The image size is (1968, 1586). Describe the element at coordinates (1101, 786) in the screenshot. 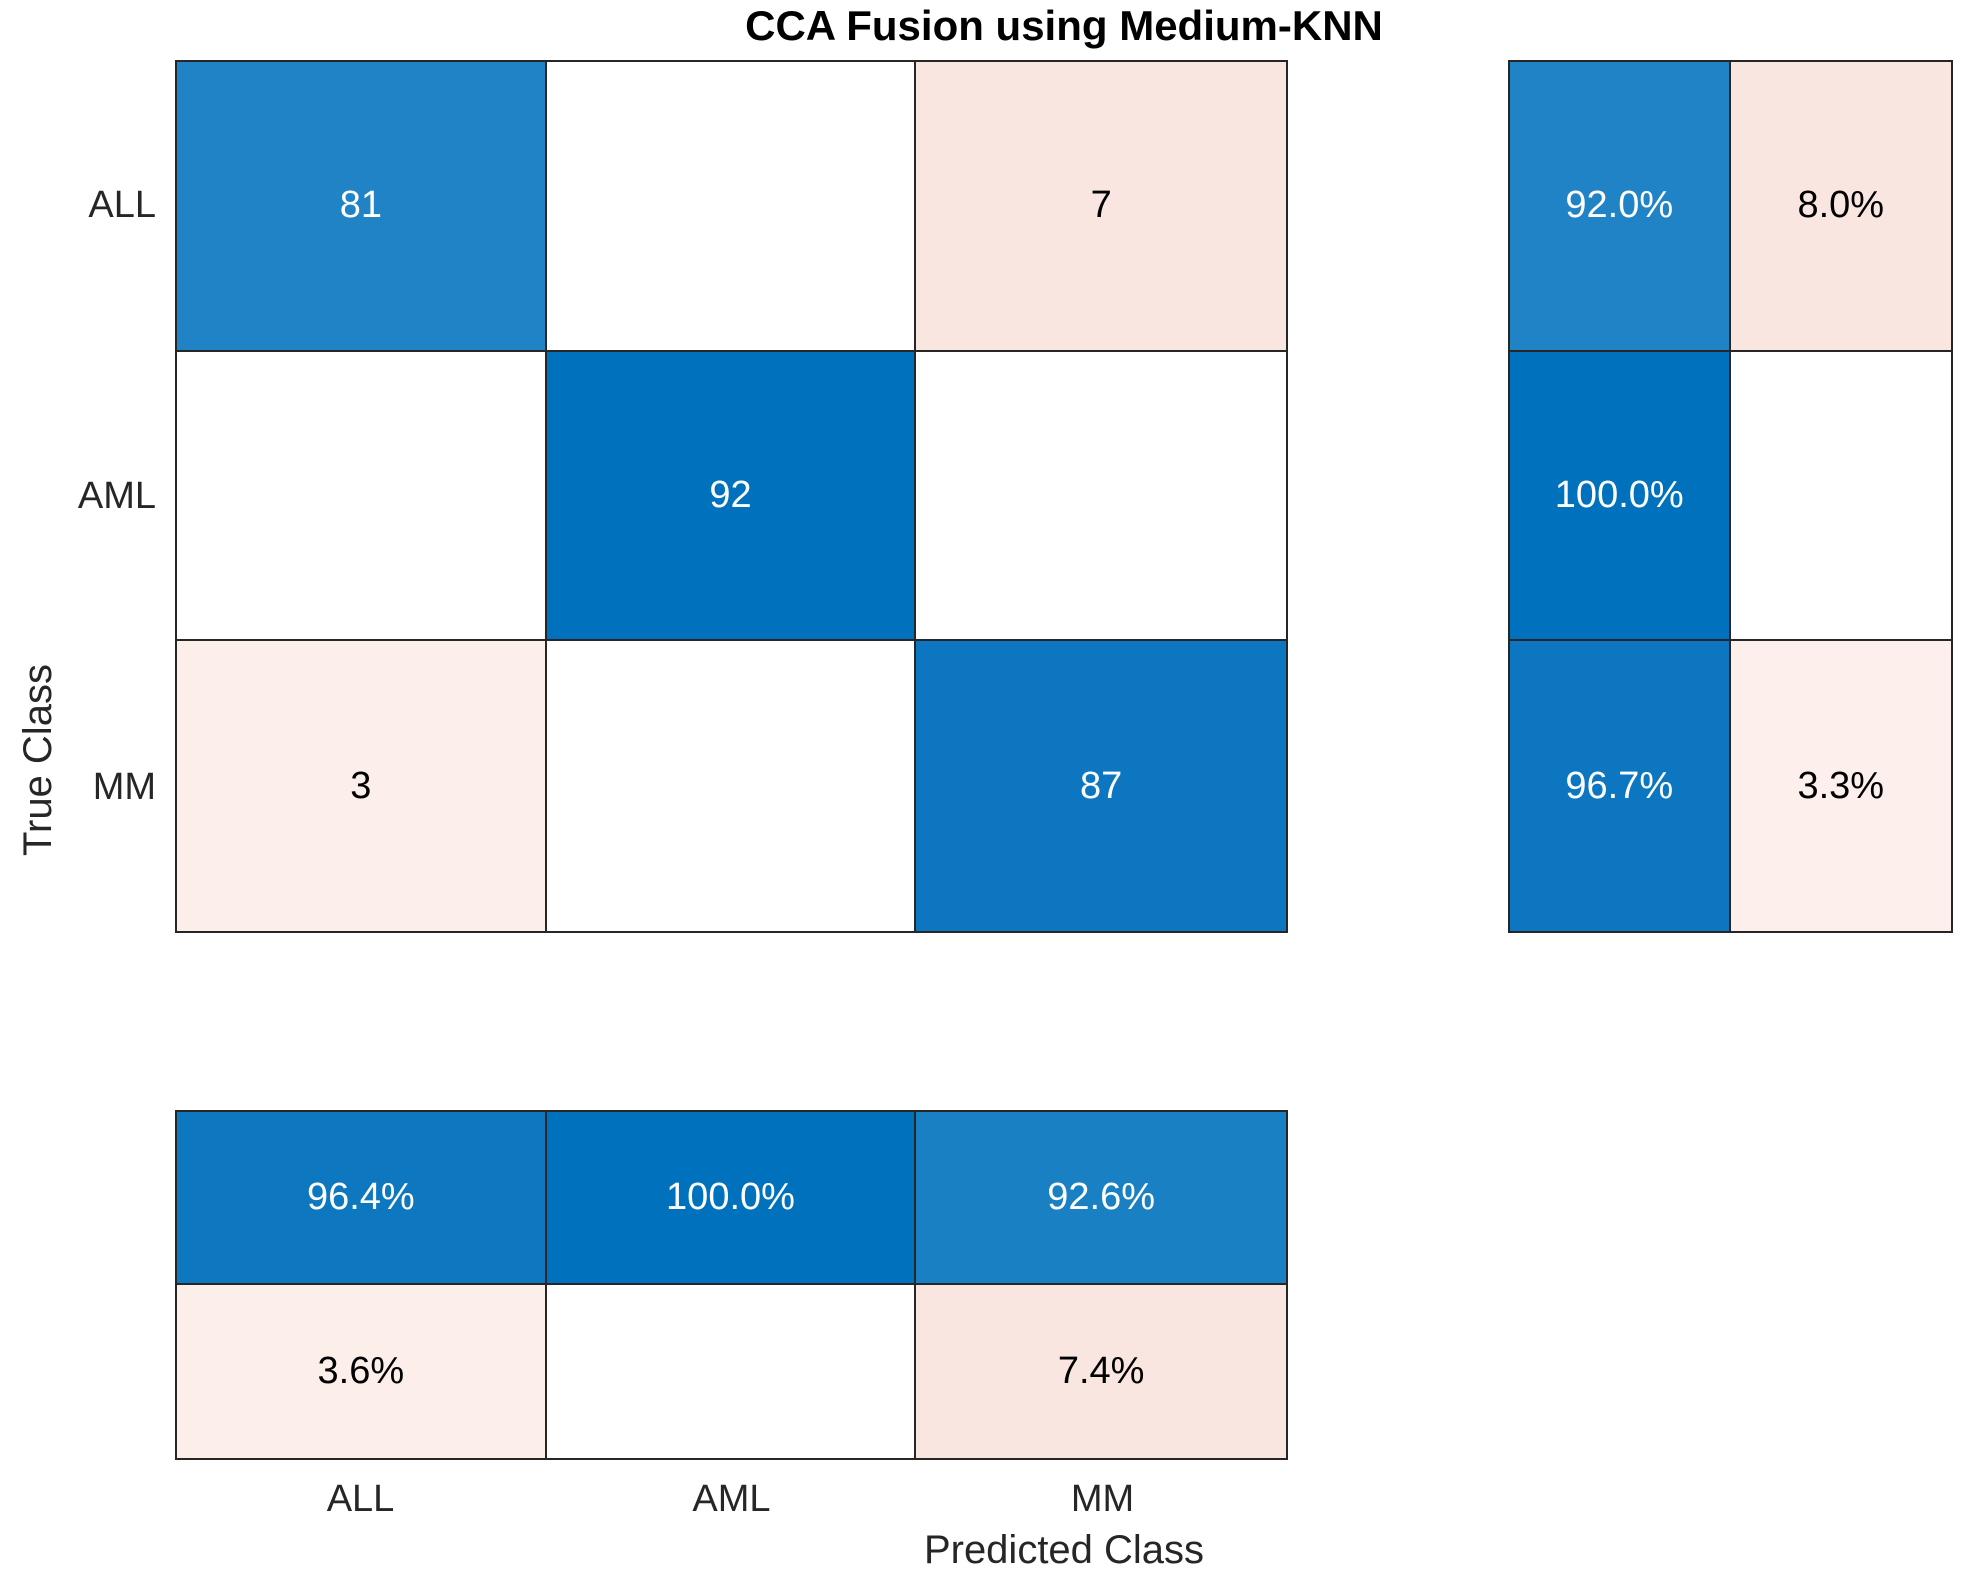

I see `confusion-cell-r2c2: 87` at that location.